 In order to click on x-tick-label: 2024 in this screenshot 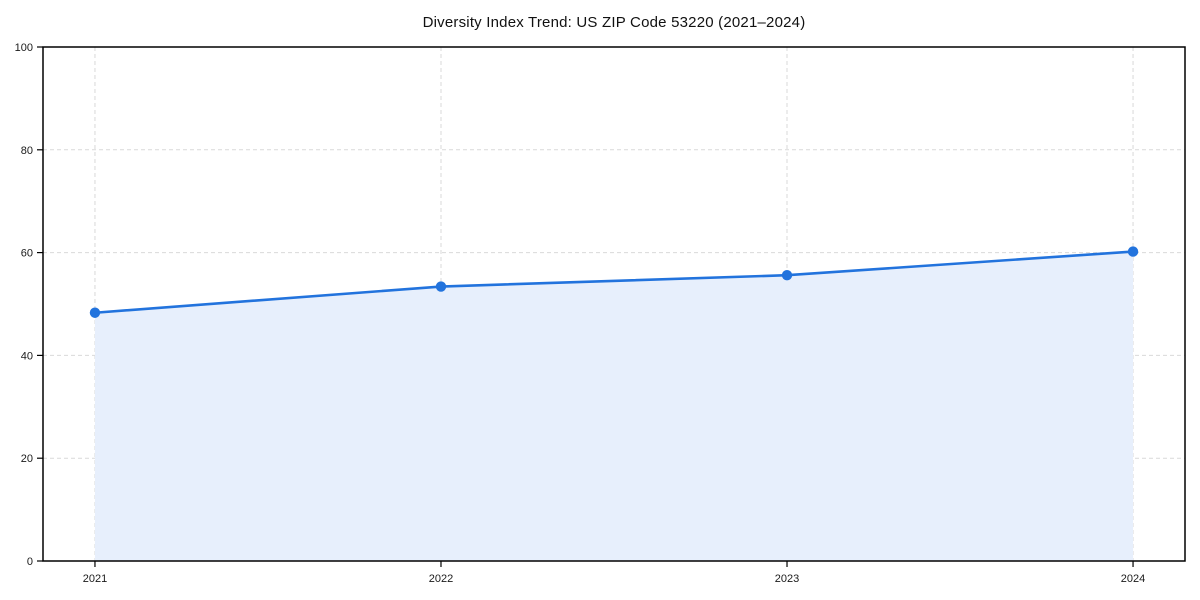, I will do `click(1133, 579)`.